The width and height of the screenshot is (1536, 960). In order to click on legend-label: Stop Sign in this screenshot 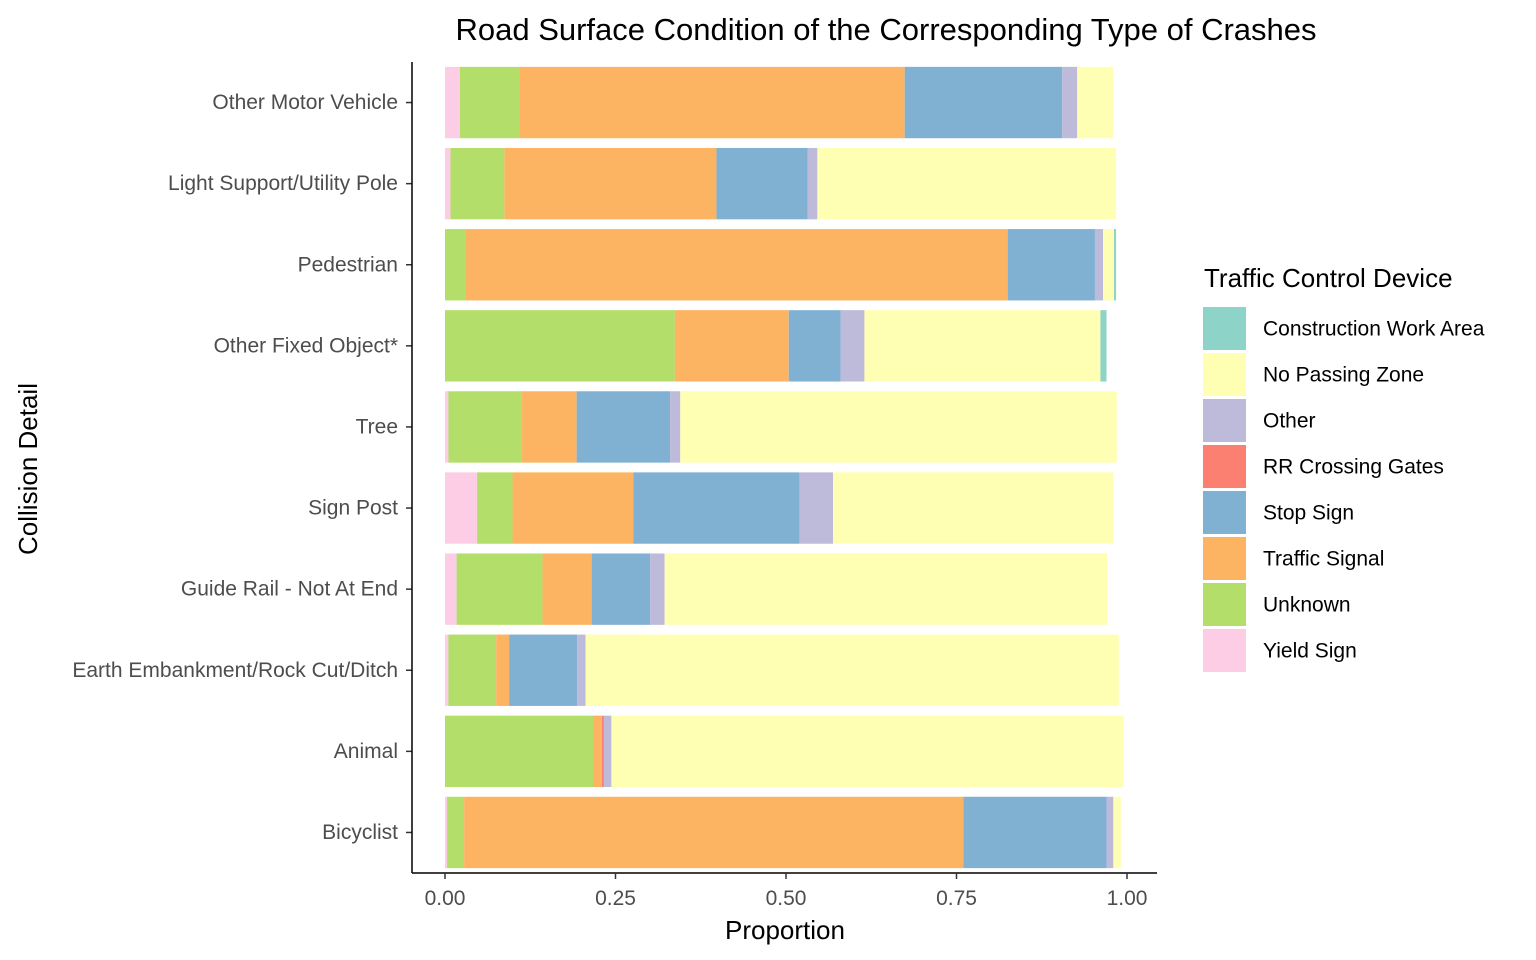, I will do `click(1308, 513)`.